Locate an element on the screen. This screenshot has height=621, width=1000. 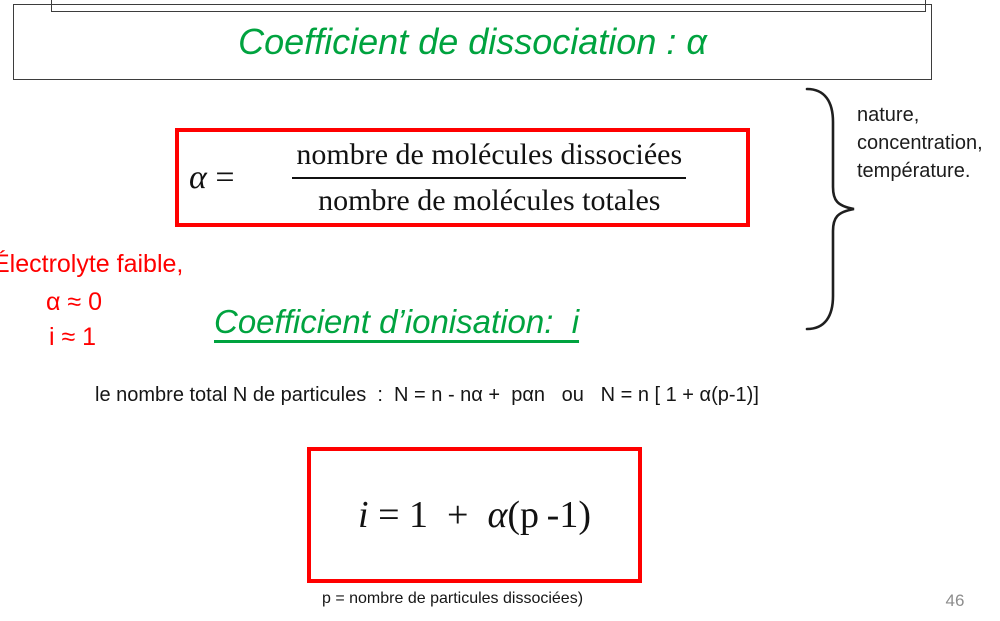
ionisation-title: Coefficient d’ionisation: i is located at coordinates (397, 321).